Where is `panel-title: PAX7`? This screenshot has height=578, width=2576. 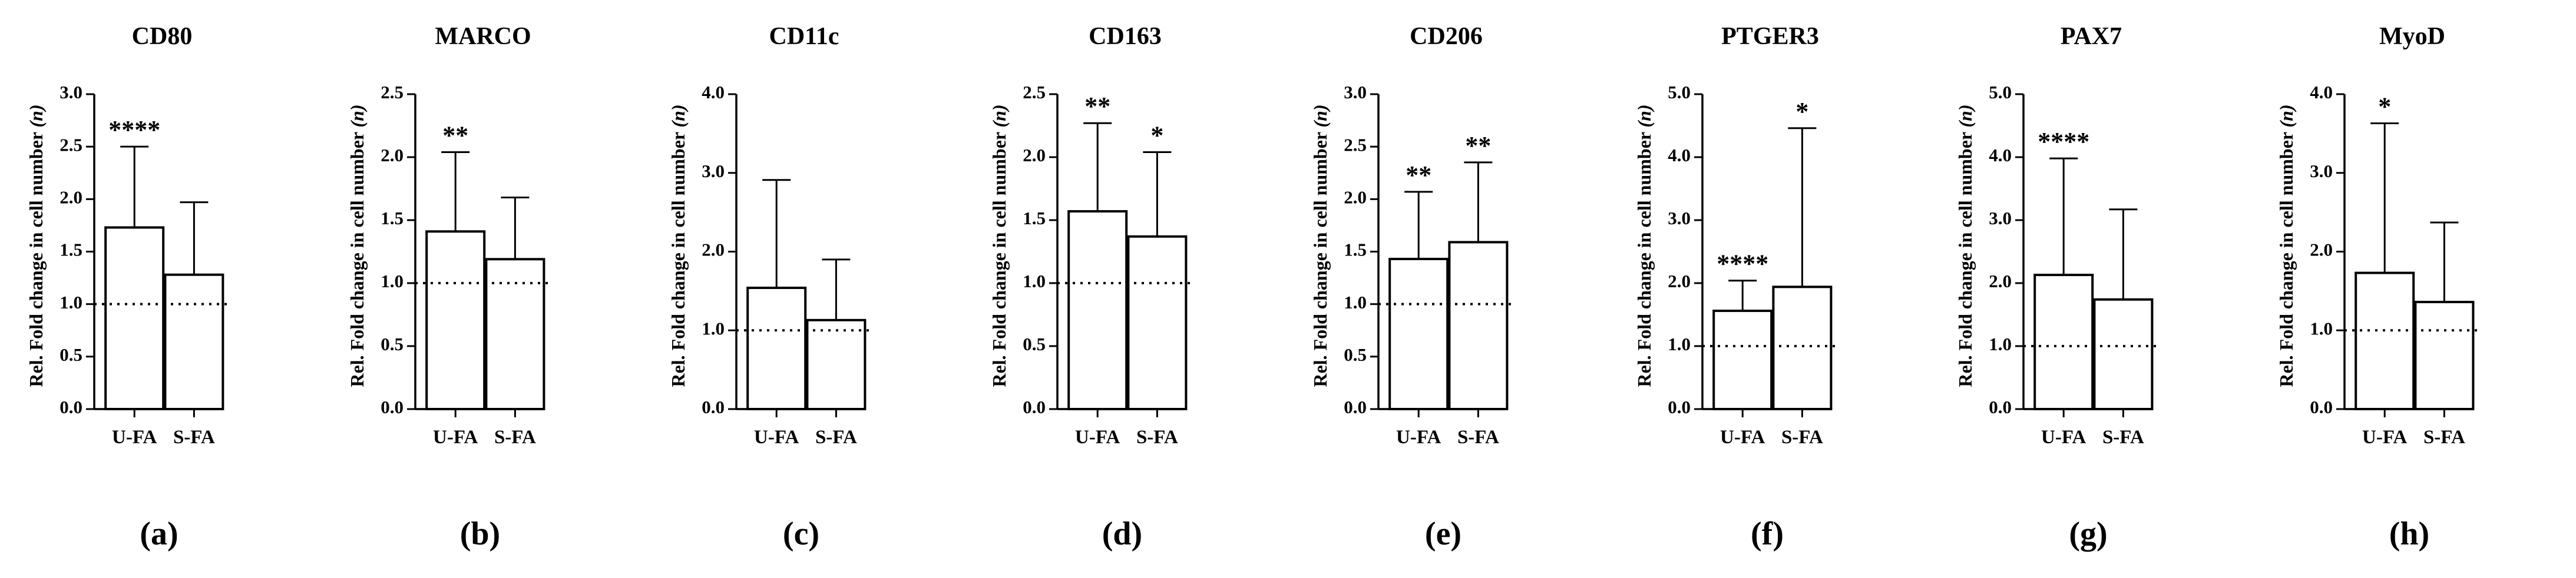 panel-title: PAX7 is located at coordinates (2091, 36).